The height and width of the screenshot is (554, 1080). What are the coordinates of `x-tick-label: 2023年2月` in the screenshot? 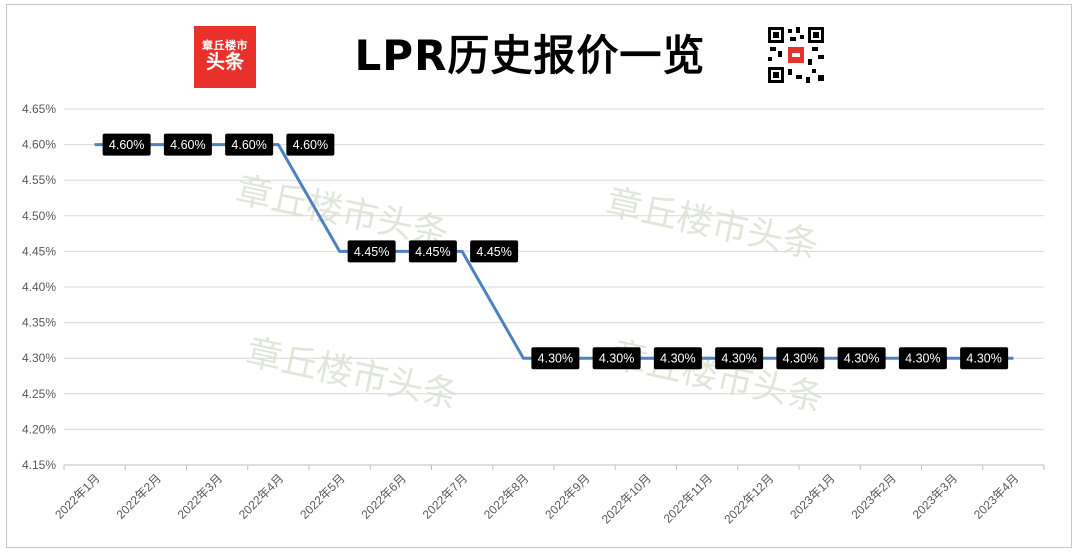 It's located at (874, 496).